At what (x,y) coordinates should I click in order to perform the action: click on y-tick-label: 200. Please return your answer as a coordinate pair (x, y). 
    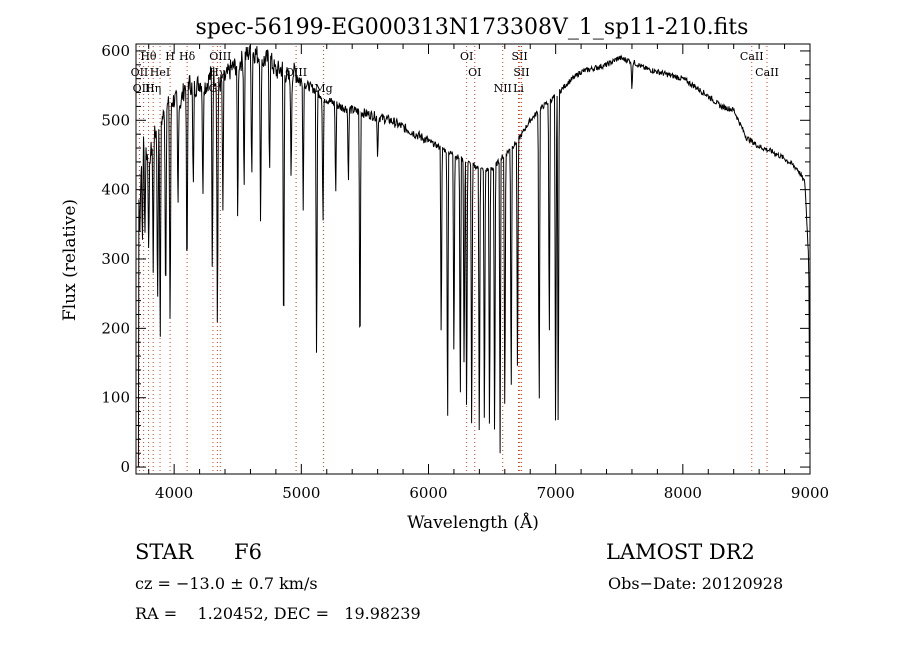
    Looking at the image, I should click on (115, 328).